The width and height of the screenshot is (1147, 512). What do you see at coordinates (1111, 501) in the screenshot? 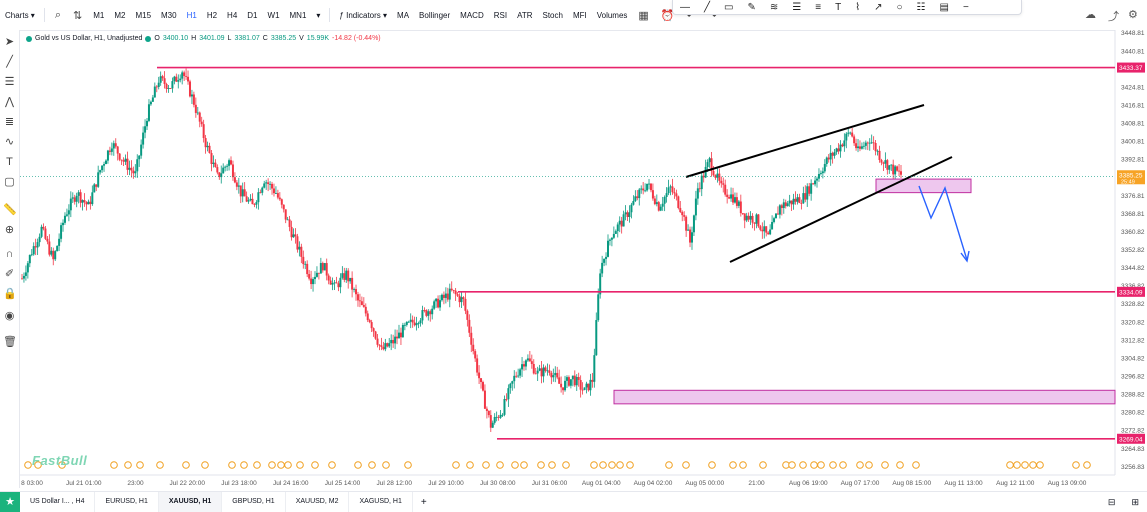
I see `layout-toggle-icon: ⊟` at bounding box center [1111, 501].